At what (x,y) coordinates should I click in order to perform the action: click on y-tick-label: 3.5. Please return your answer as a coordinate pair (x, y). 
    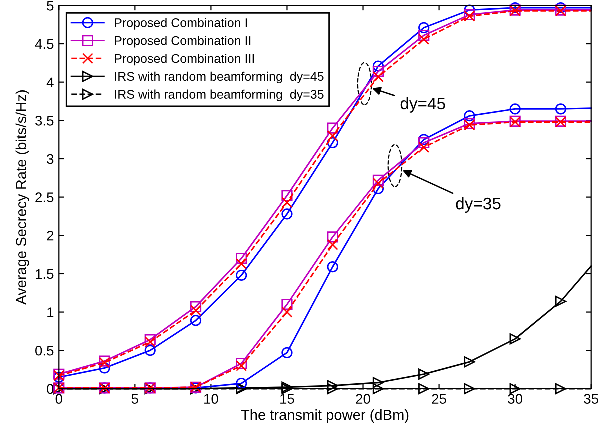
    Looking at the image, I should click on (45, 121).